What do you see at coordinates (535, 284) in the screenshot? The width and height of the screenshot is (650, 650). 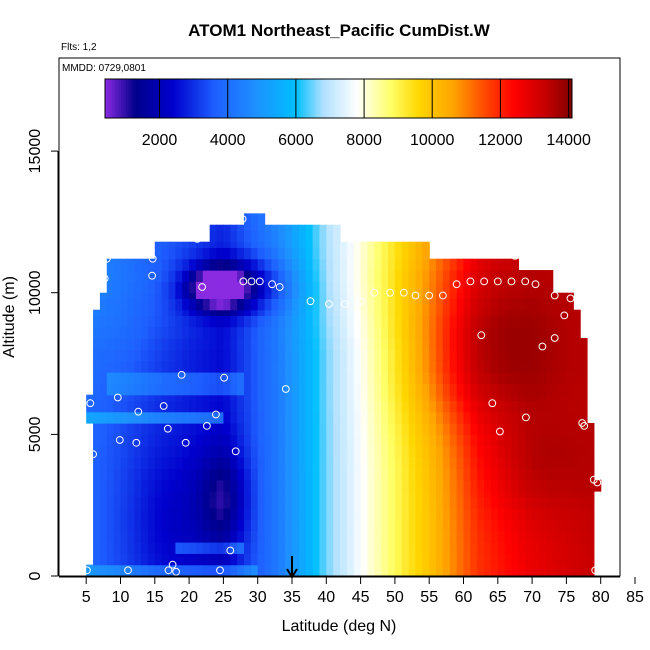 I see `data-point` at bounding box center [535, 284].